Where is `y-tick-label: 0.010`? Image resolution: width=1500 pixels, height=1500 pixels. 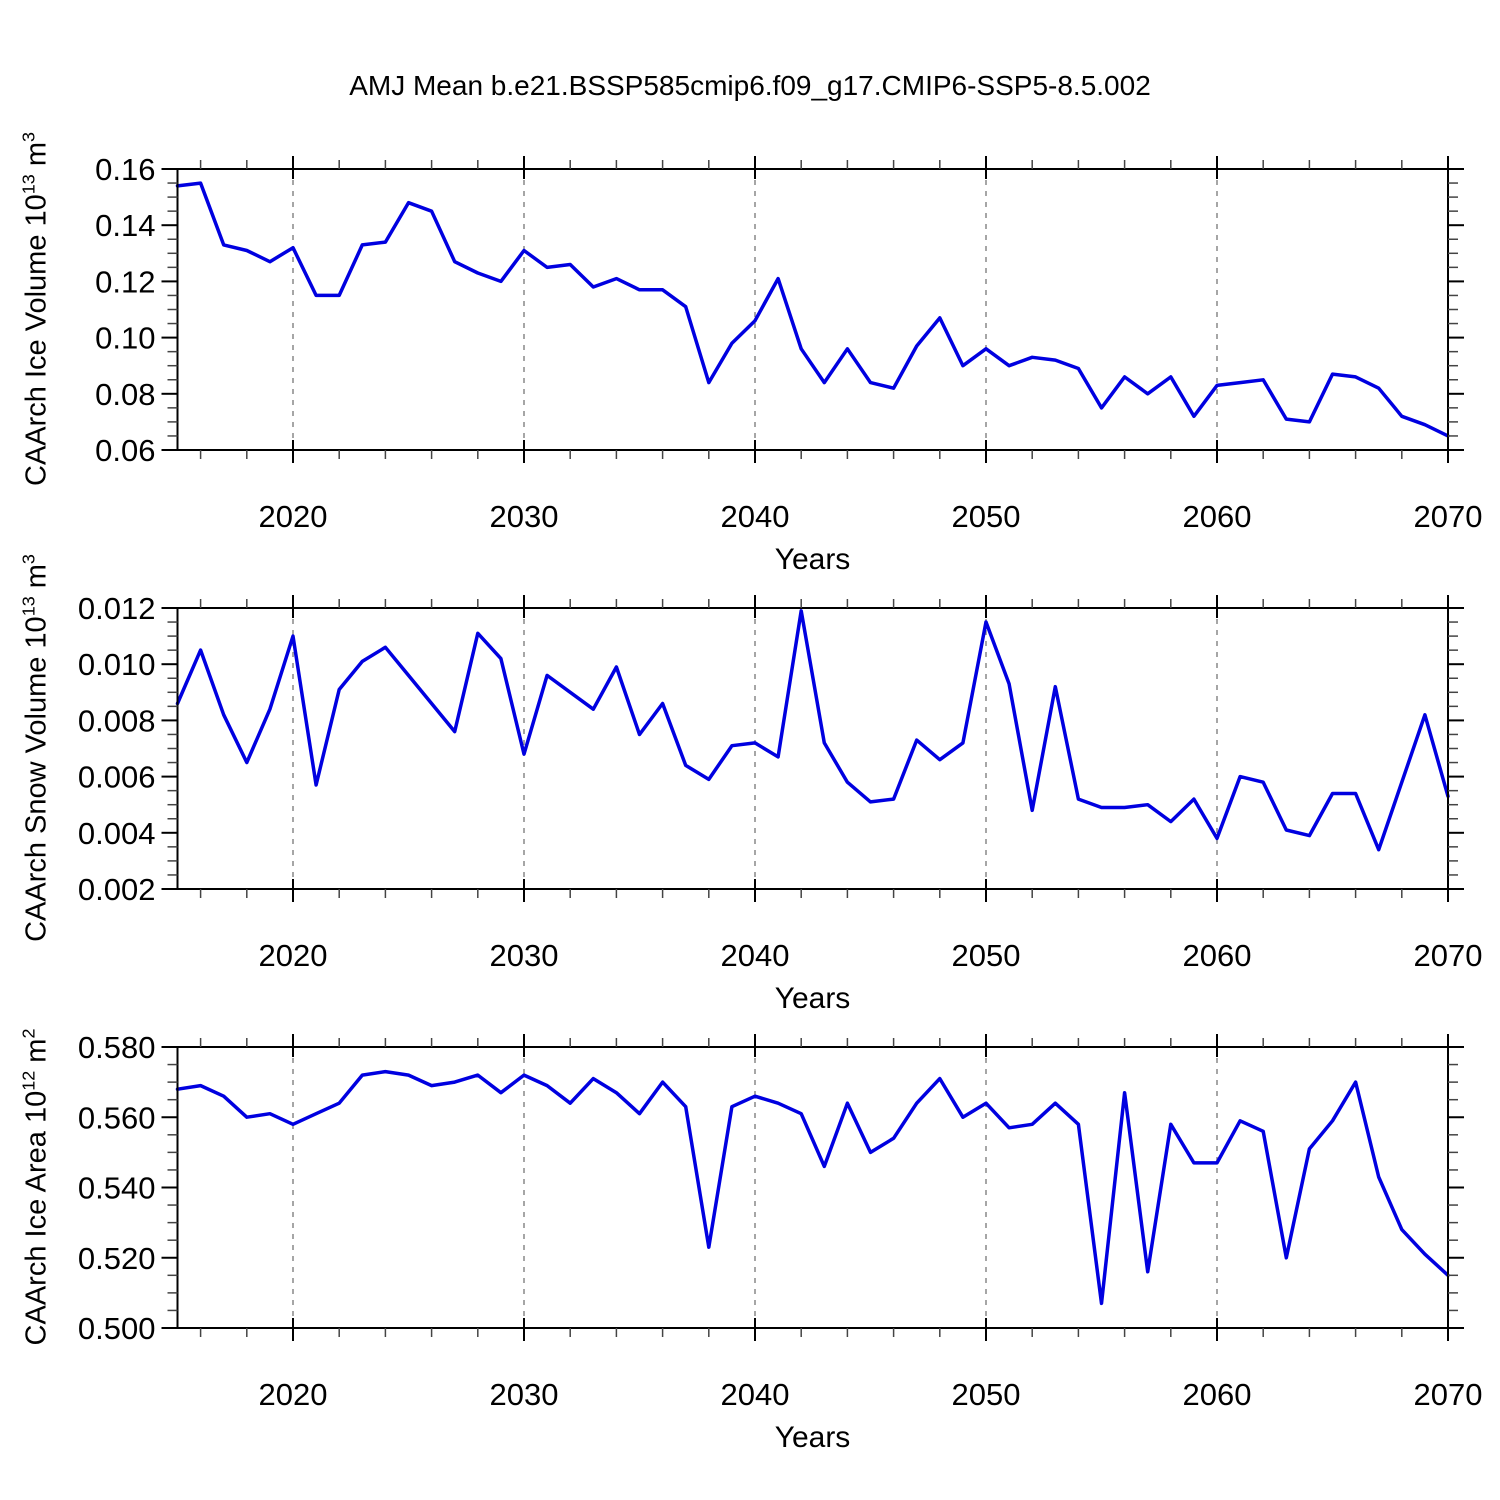
y-tick-label: 0.010 is located at coordinates (117, 664).